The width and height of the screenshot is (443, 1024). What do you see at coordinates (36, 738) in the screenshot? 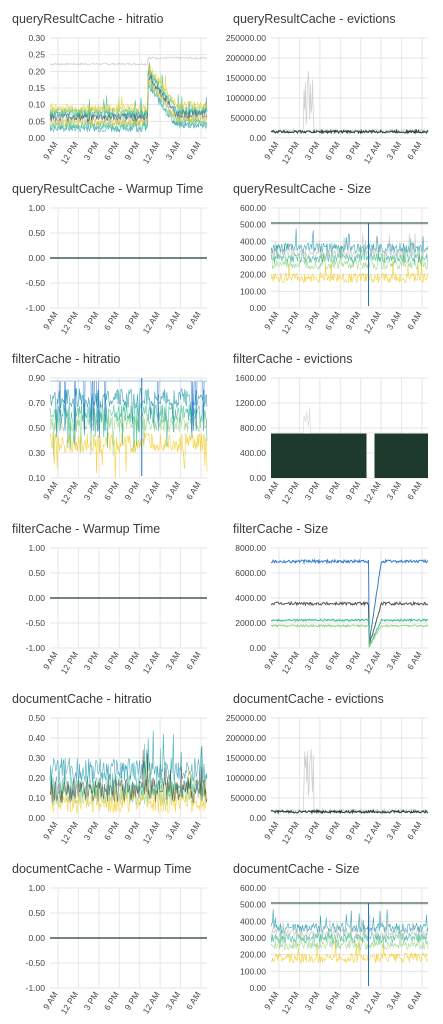
I see `y-tick-label: 0.40` at bounding box center [36, 738].